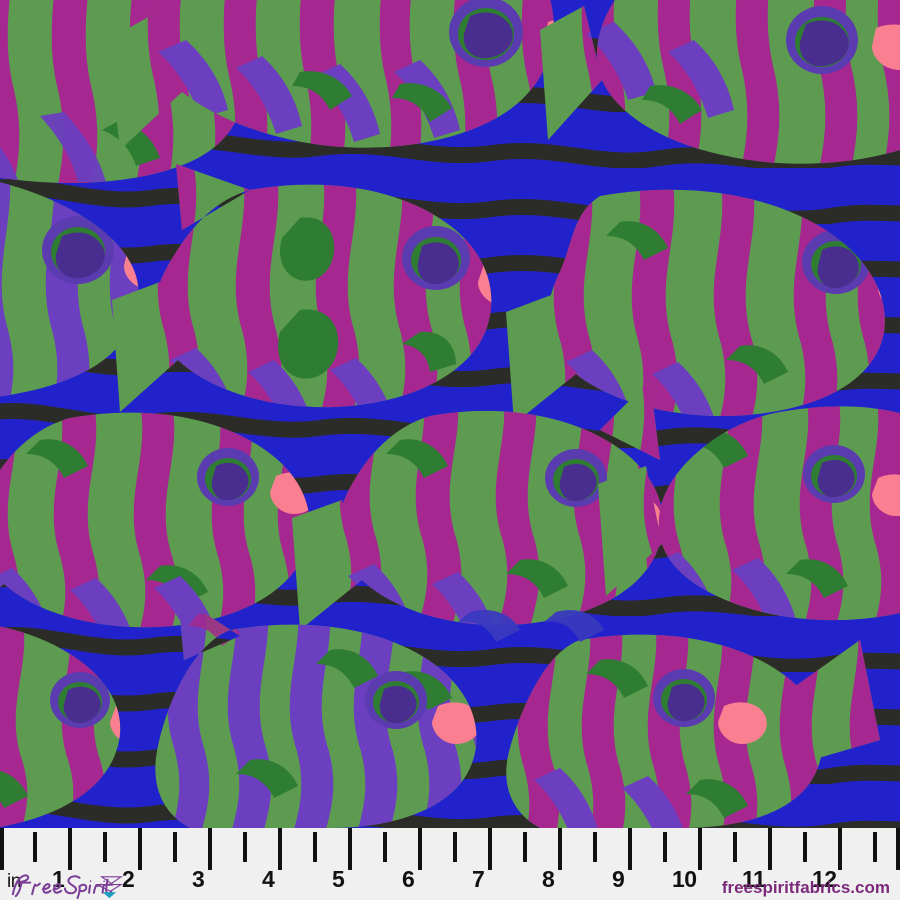  What do you see at coordinates (109, 887) in the screenshot?
I see `freespirit-bird-mark` at bounding box center [109, 887].